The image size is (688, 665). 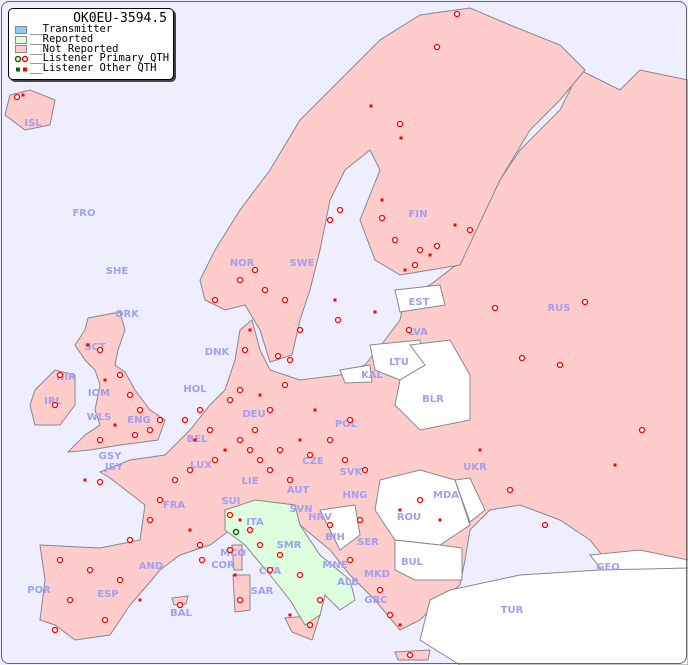 What do you see at coordinates (356, 374) in the screenshot?
I see `country-kal` at bounding box center [356, 374].